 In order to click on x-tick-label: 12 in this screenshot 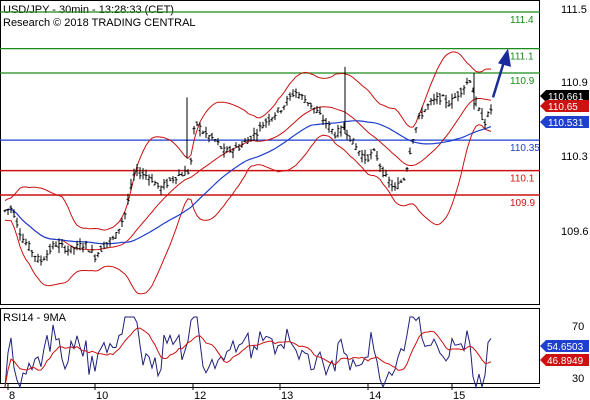, I will do `click(200, 395)`.